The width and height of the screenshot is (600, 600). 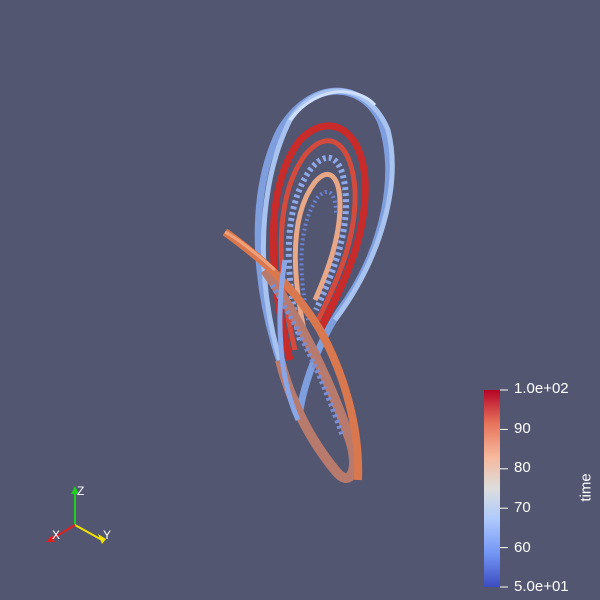 What do you see at coordinates (75, 490) in the screenshot?
I see `z-axis-arrow` at bounding box center [75, 490].